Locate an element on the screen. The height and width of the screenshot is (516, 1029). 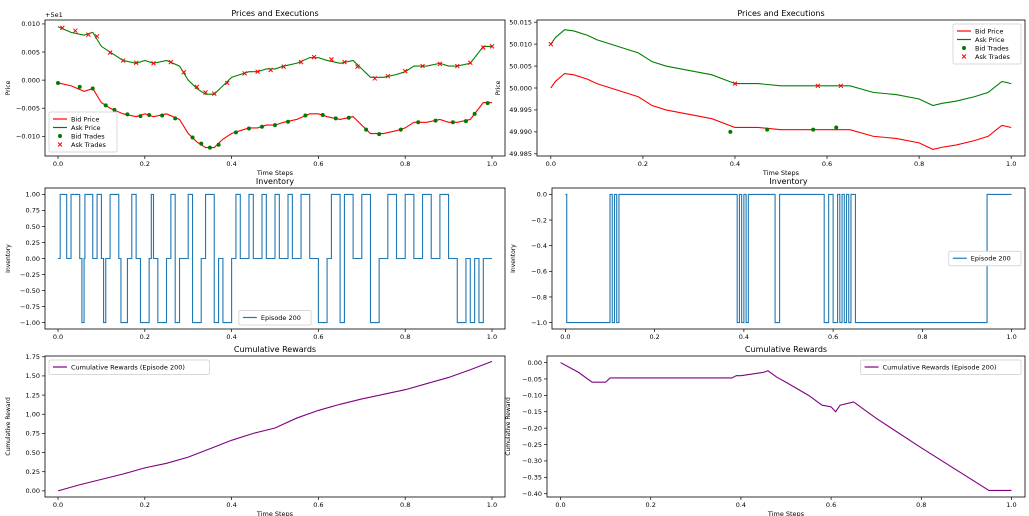
y-tick-label: 0.25 is located at coordinates (33, 243).